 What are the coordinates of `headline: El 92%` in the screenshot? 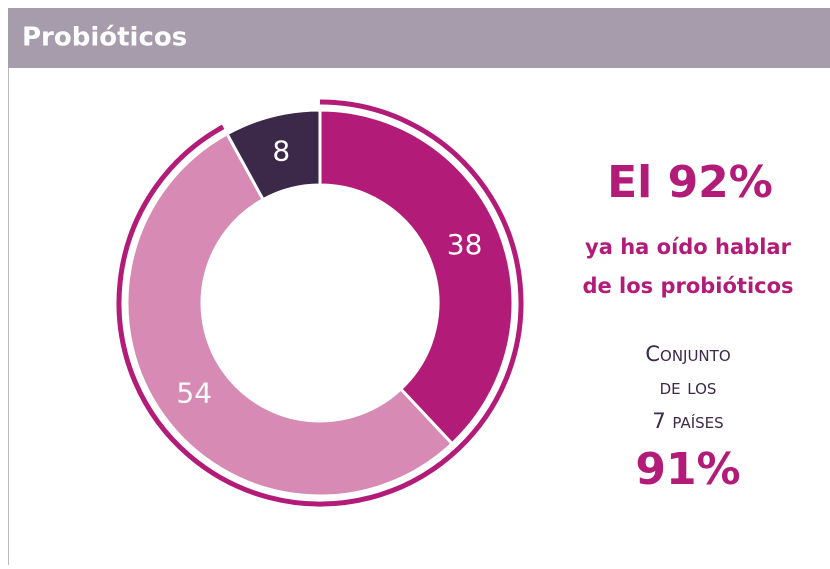 It's located at (690, 182).